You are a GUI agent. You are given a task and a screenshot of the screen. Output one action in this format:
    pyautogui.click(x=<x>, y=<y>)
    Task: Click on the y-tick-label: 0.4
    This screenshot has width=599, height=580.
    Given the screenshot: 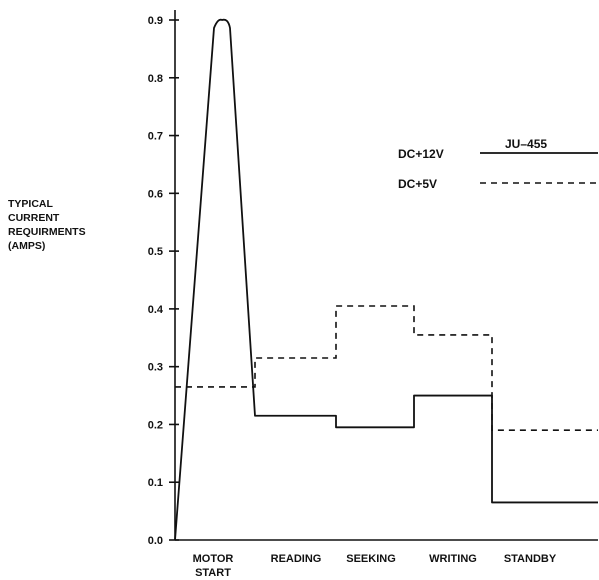 What is the action you would take?
    pyautogui.click(x=156, y=310)
    